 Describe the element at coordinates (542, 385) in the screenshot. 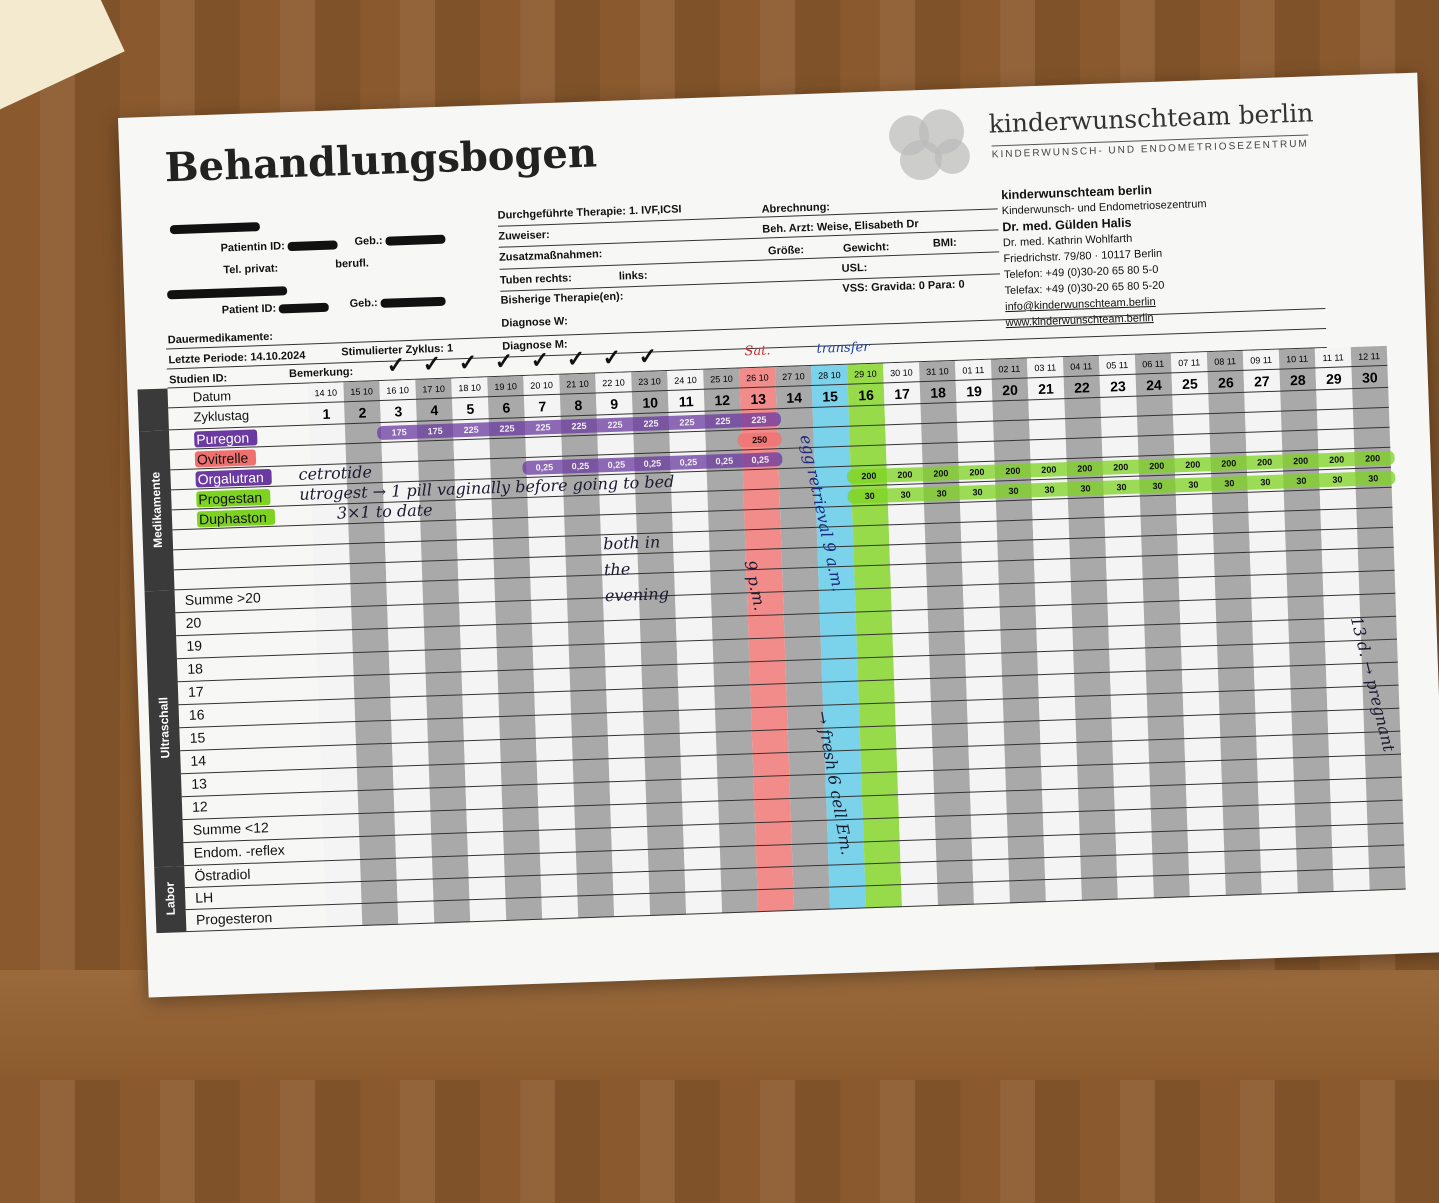

I see `date-cell: 20 10` at that location.